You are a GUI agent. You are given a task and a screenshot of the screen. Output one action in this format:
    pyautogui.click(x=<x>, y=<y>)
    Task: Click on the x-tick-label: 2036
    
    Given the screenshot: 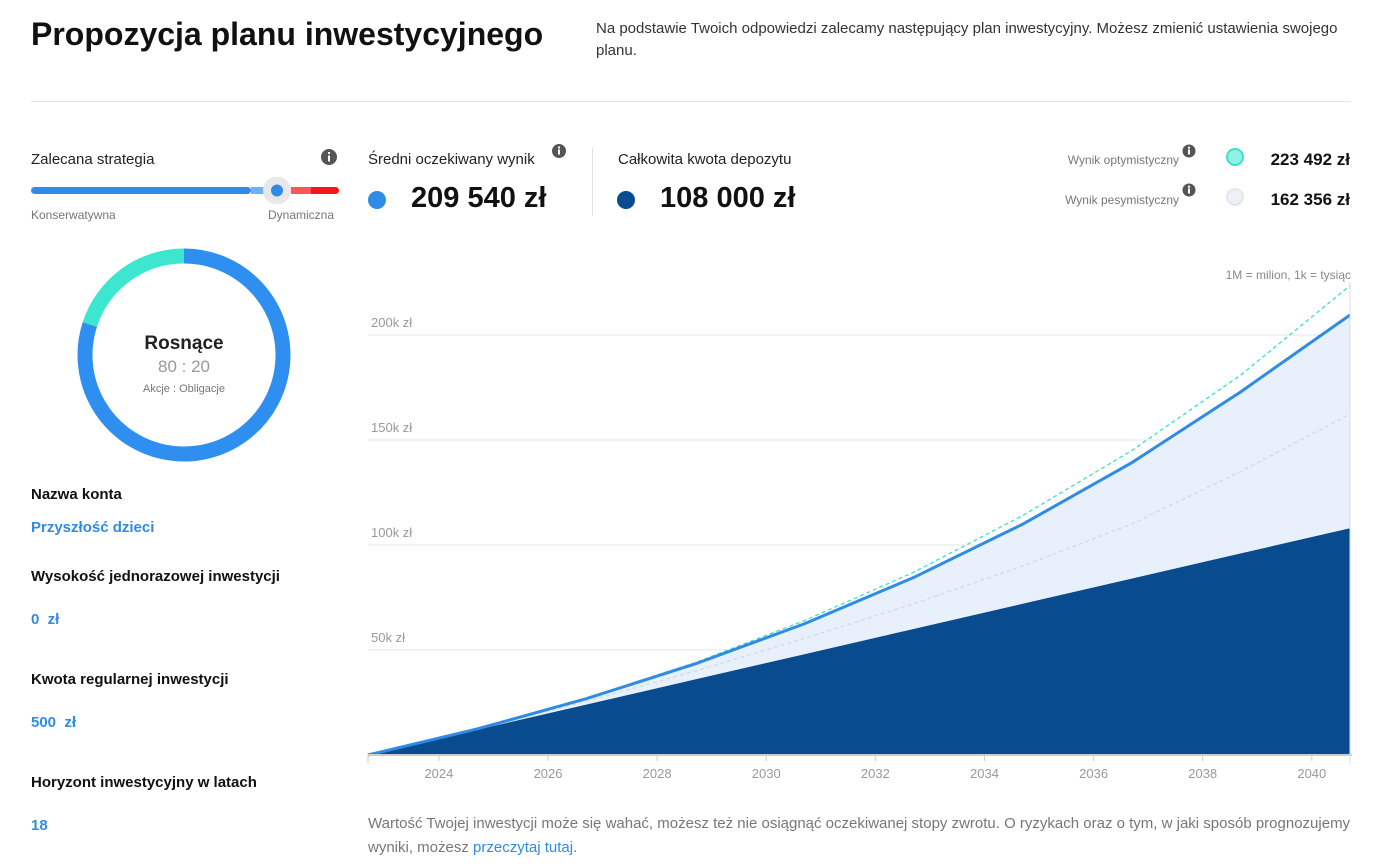 What is the action you would take?
    pyautogui.click(x=1093, y=773)
    